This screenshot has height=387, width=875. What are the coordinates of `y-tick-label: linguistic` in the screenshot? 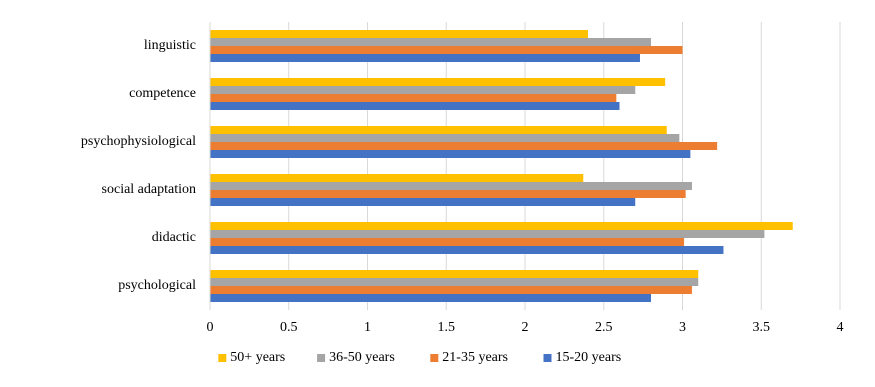 It's located at (170, 45).